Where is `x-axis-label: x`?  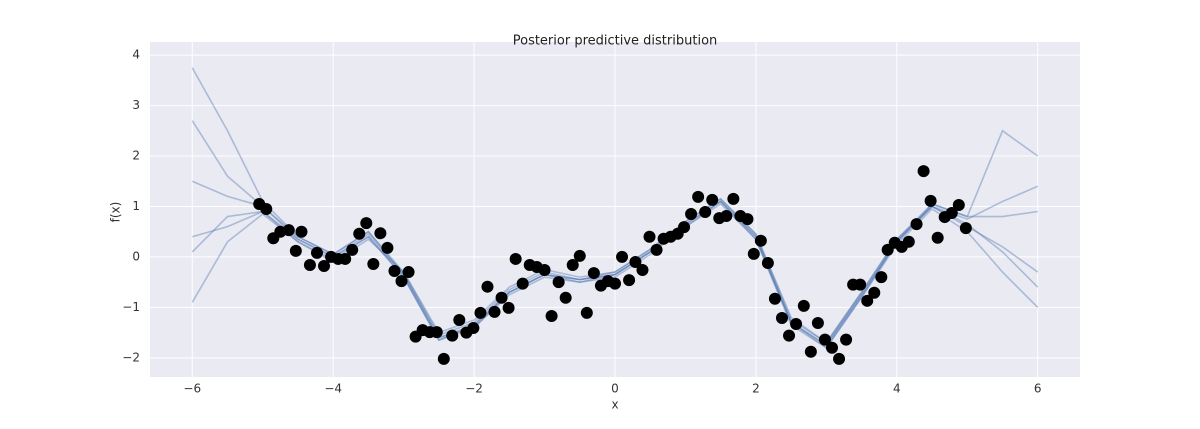 x-axis-label: x is located at coordinates (614, 405).